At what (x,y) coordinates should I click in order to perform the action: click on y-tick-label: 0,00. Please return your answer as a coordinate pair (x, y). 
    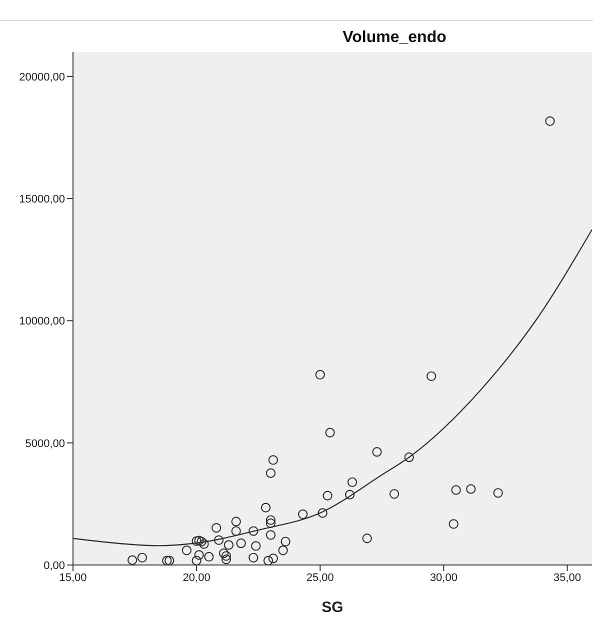
    Looking at the image, I should click on (54, 566).